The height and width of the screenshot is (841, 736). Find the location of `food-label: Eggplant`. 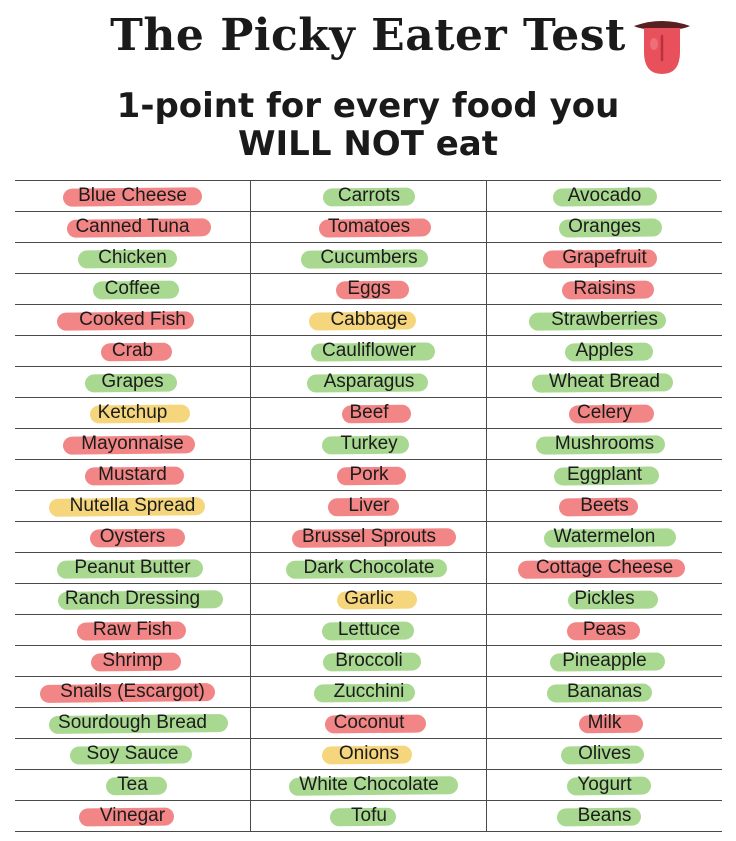

food-label: Eggplant is located at coordinates (604, 474).